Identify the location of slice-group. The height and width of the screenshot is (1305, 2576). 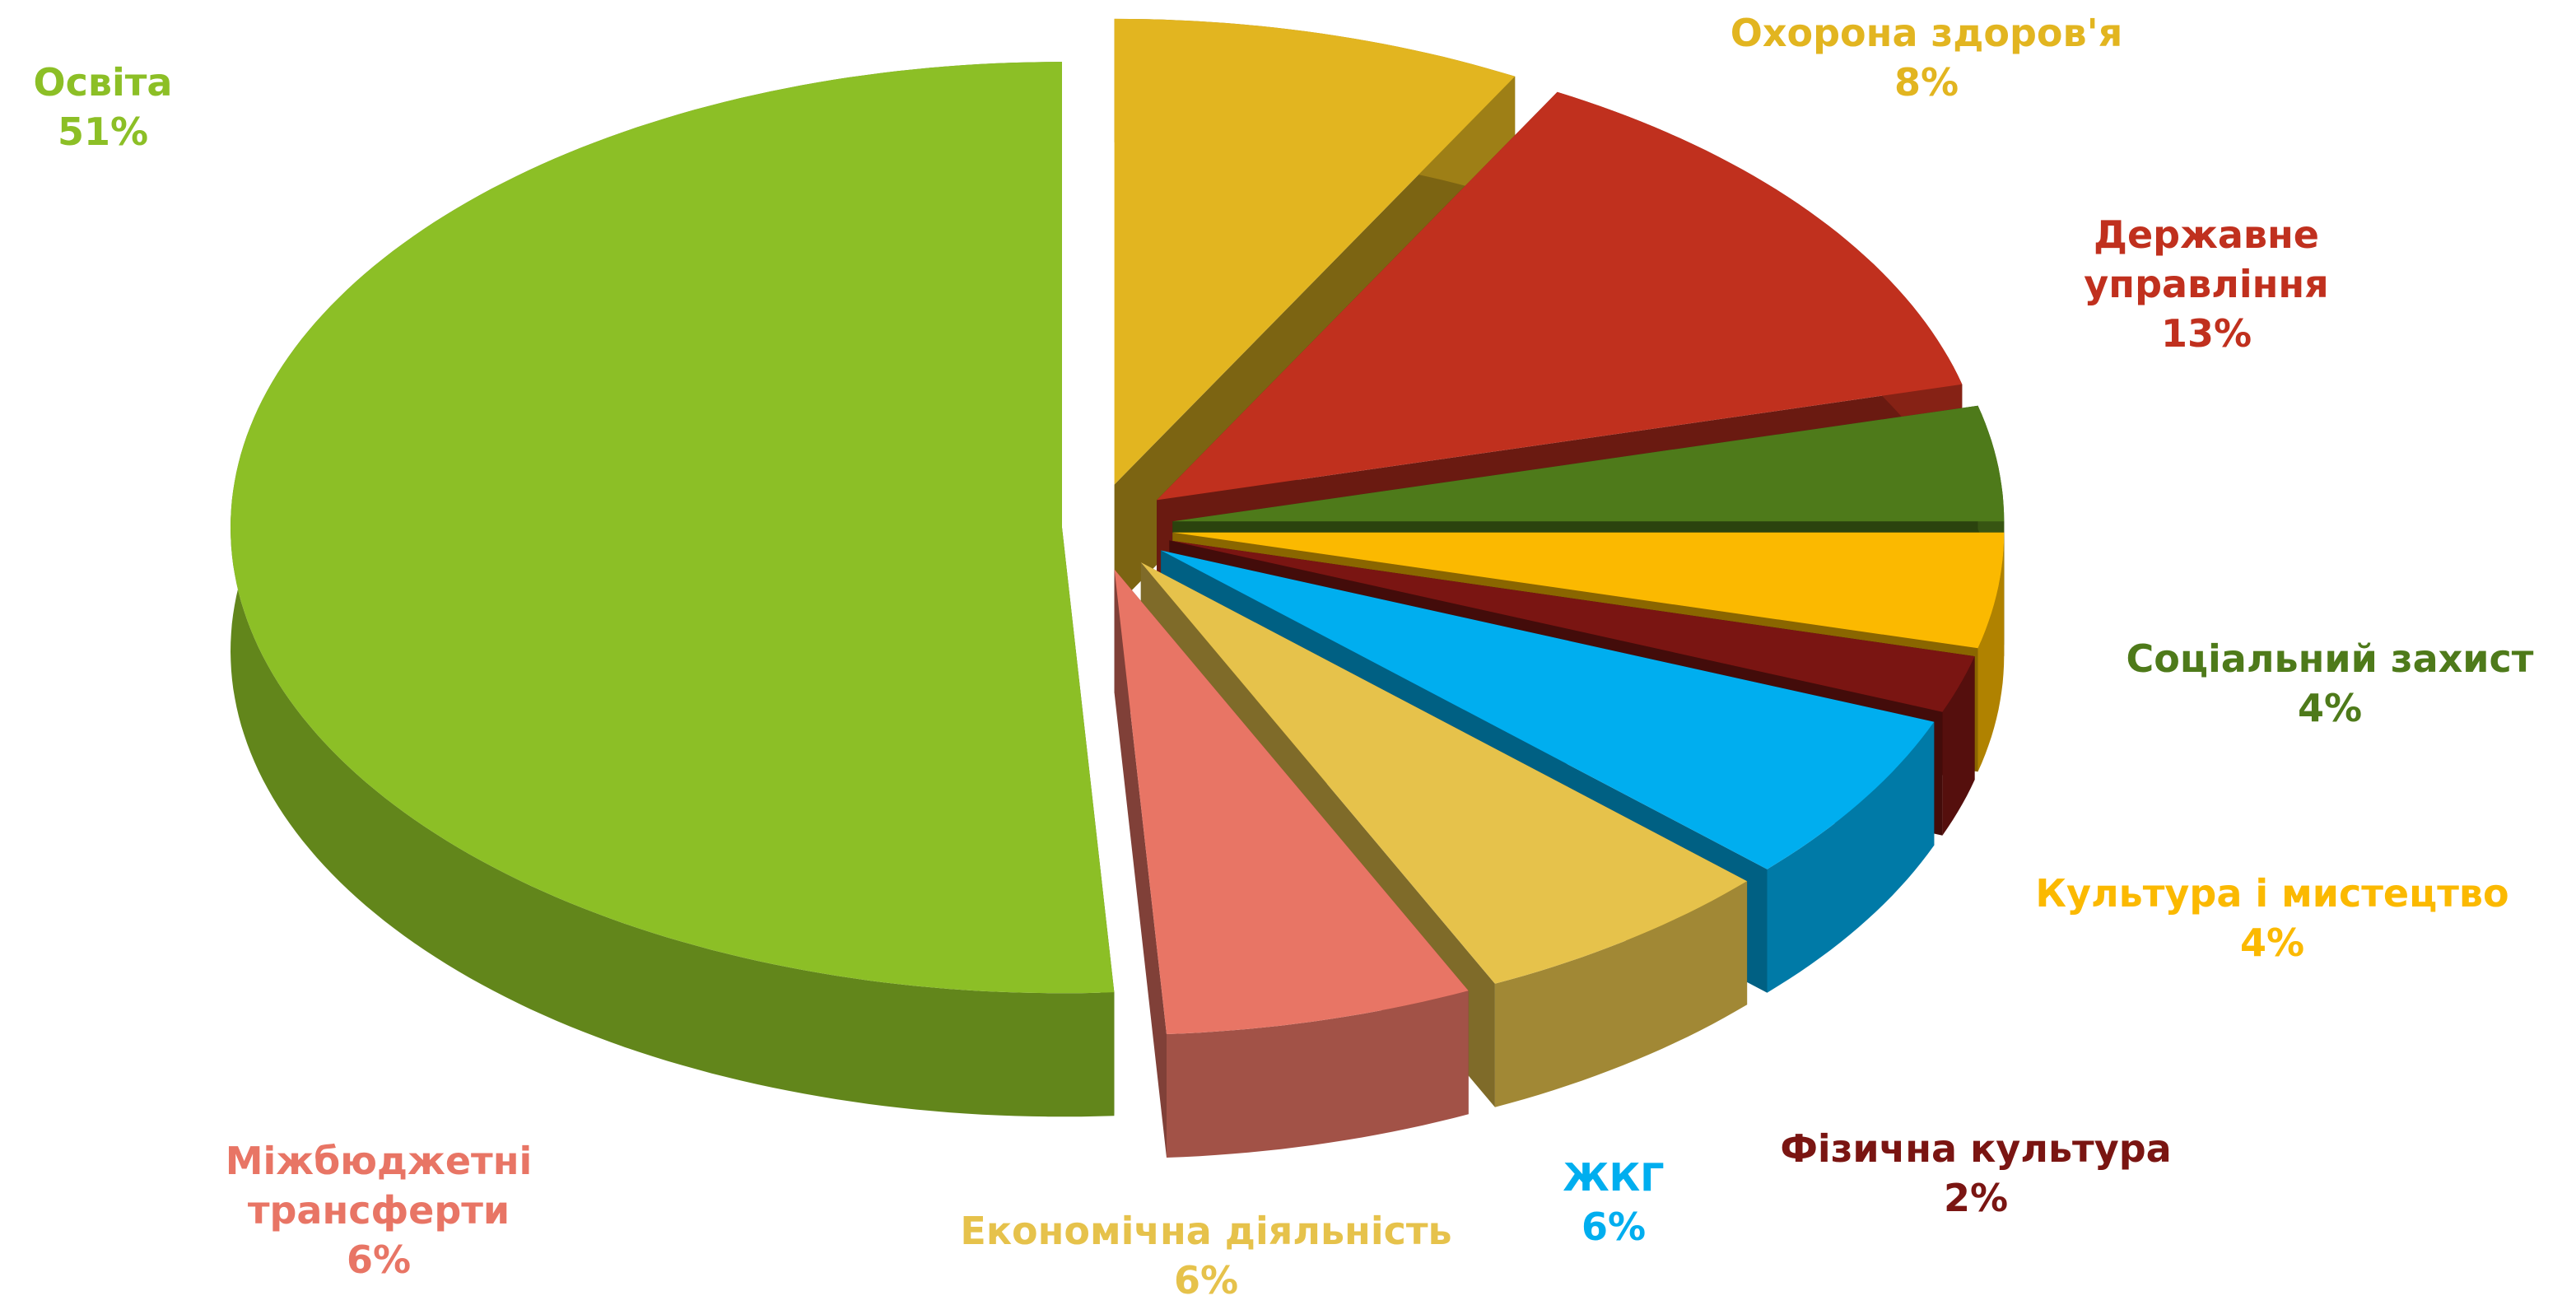
(1291, 864).